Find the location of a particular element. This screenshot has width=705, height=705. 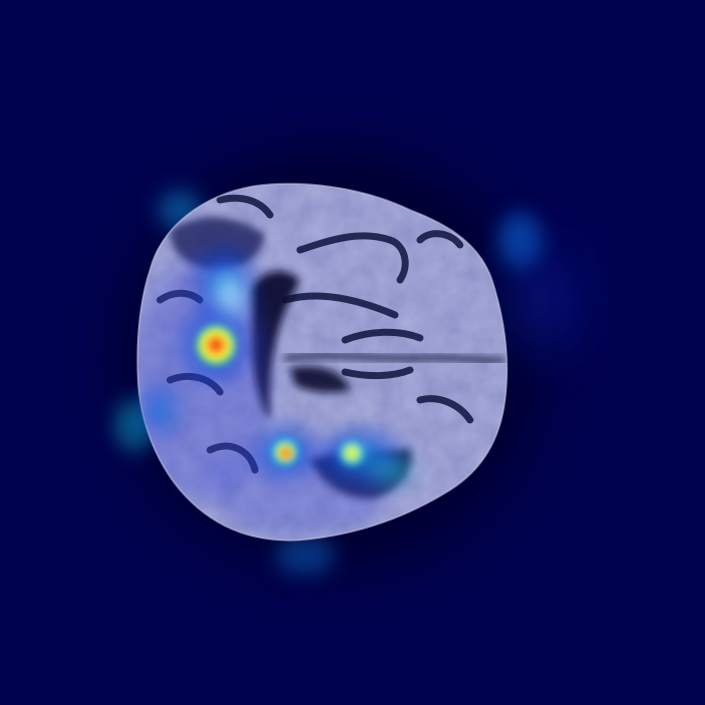

lateral-diffuse-hotspot is located at coordinates (160, 410).